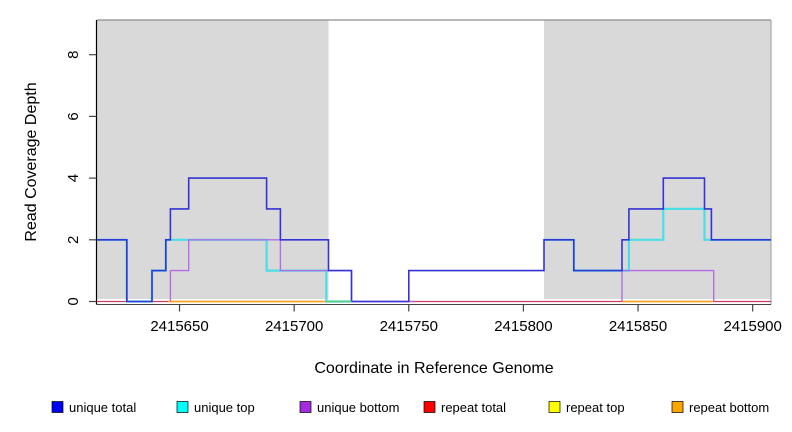 The image size is (792, 432). What do you see at coordinates (179, 326) in the screenshot?
I see `x-tick-label: 2415650` at bounding box center [179, 326].